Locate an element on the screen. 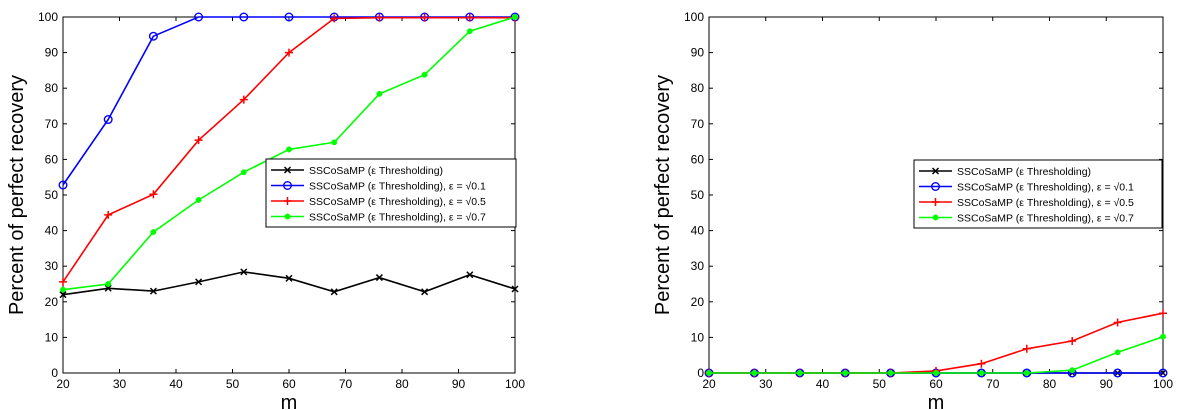 The image size is (1177, 410). x-tick-label: 80 is located at coordinates (1050, 384).